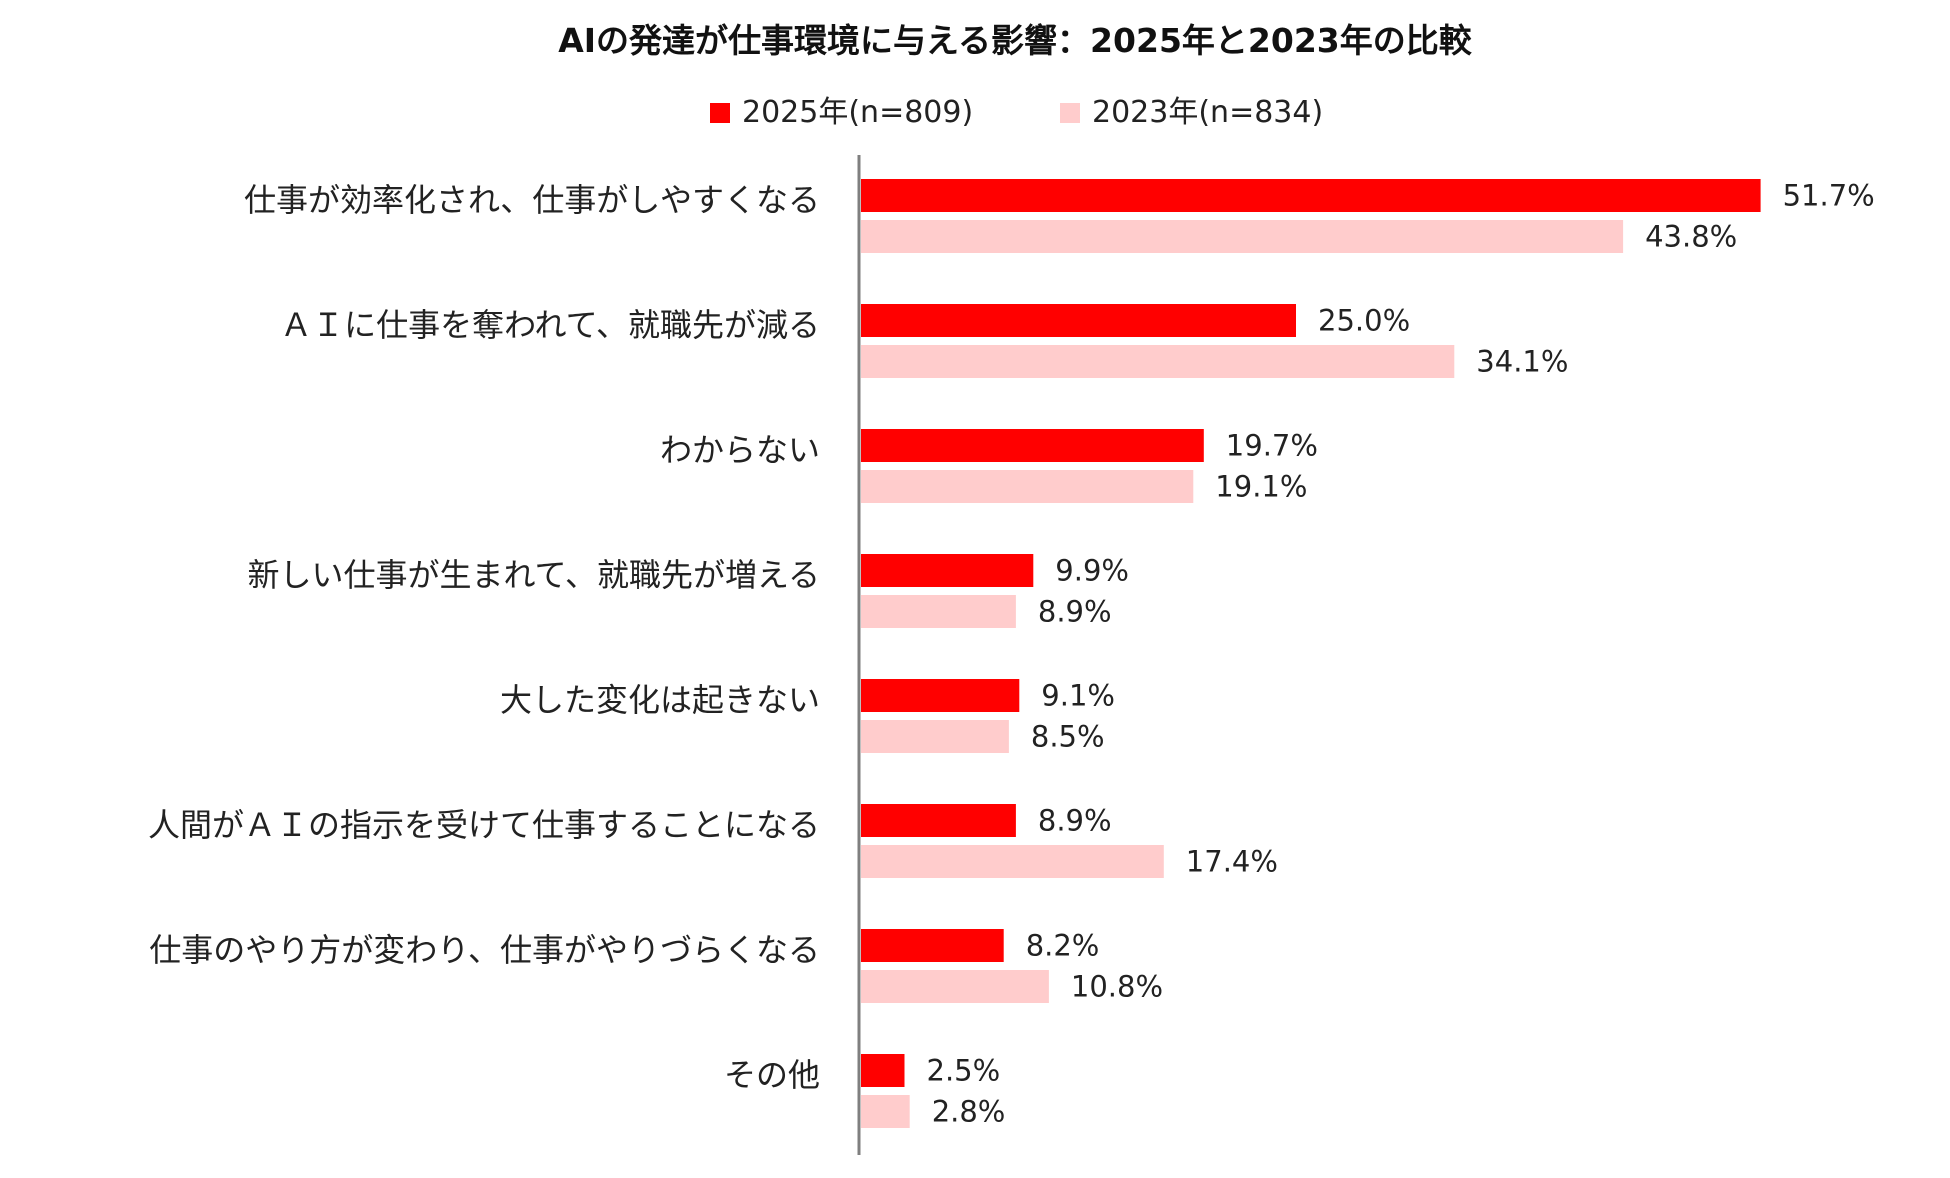 The image size is (1950, 1178). What do you see at coordinates (532, 200) in the screenshot?
I see `category-label: 仕事が効率化され、仕事がしやすくなる` at bounding box center [532, 200].